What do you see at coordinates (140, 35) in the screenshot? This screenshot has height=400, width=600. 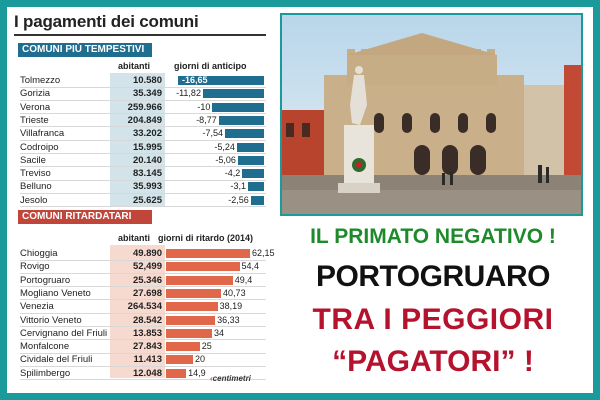 I see `title-rule` at bounding box center [140, 35].